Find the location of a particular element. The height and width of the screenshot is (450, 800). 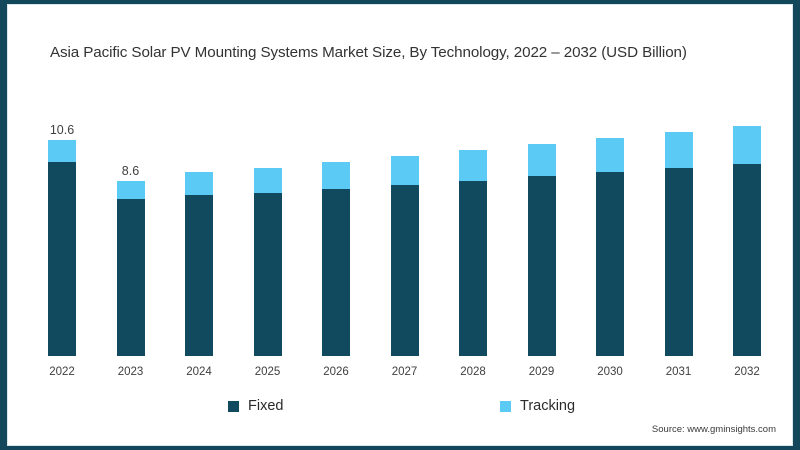

x-axis-label: 2030 is located at coordinates (610, 372).